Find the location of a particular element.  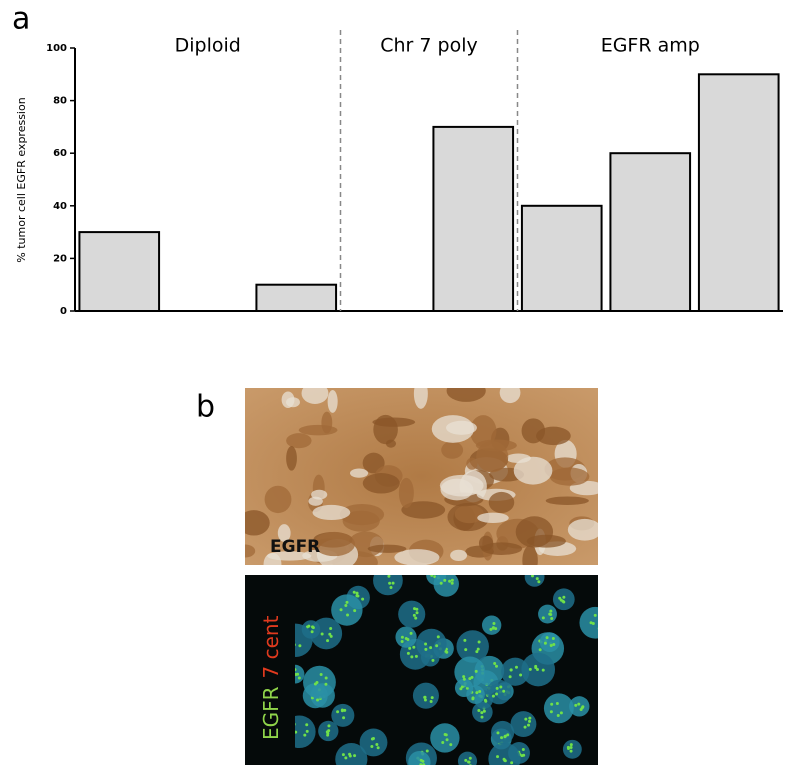

ihc-label: EGFR is located at coordinates (295, 547).